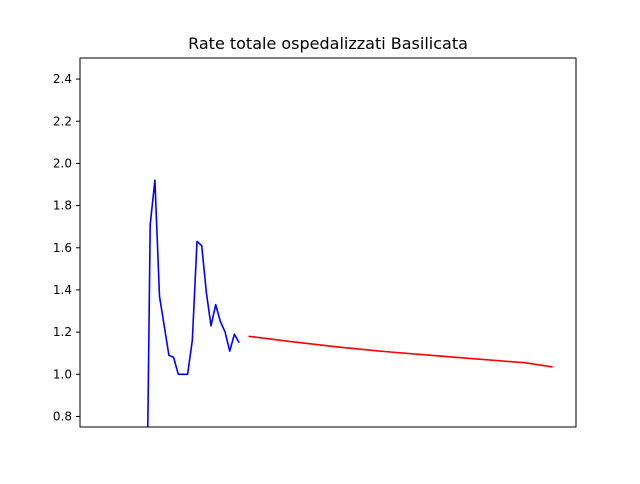 This screenshot has width=640, height=484. Describe the element at coordinates (62, 248) in the screenshot. I see `y-tick-label: 1.6` at that location.